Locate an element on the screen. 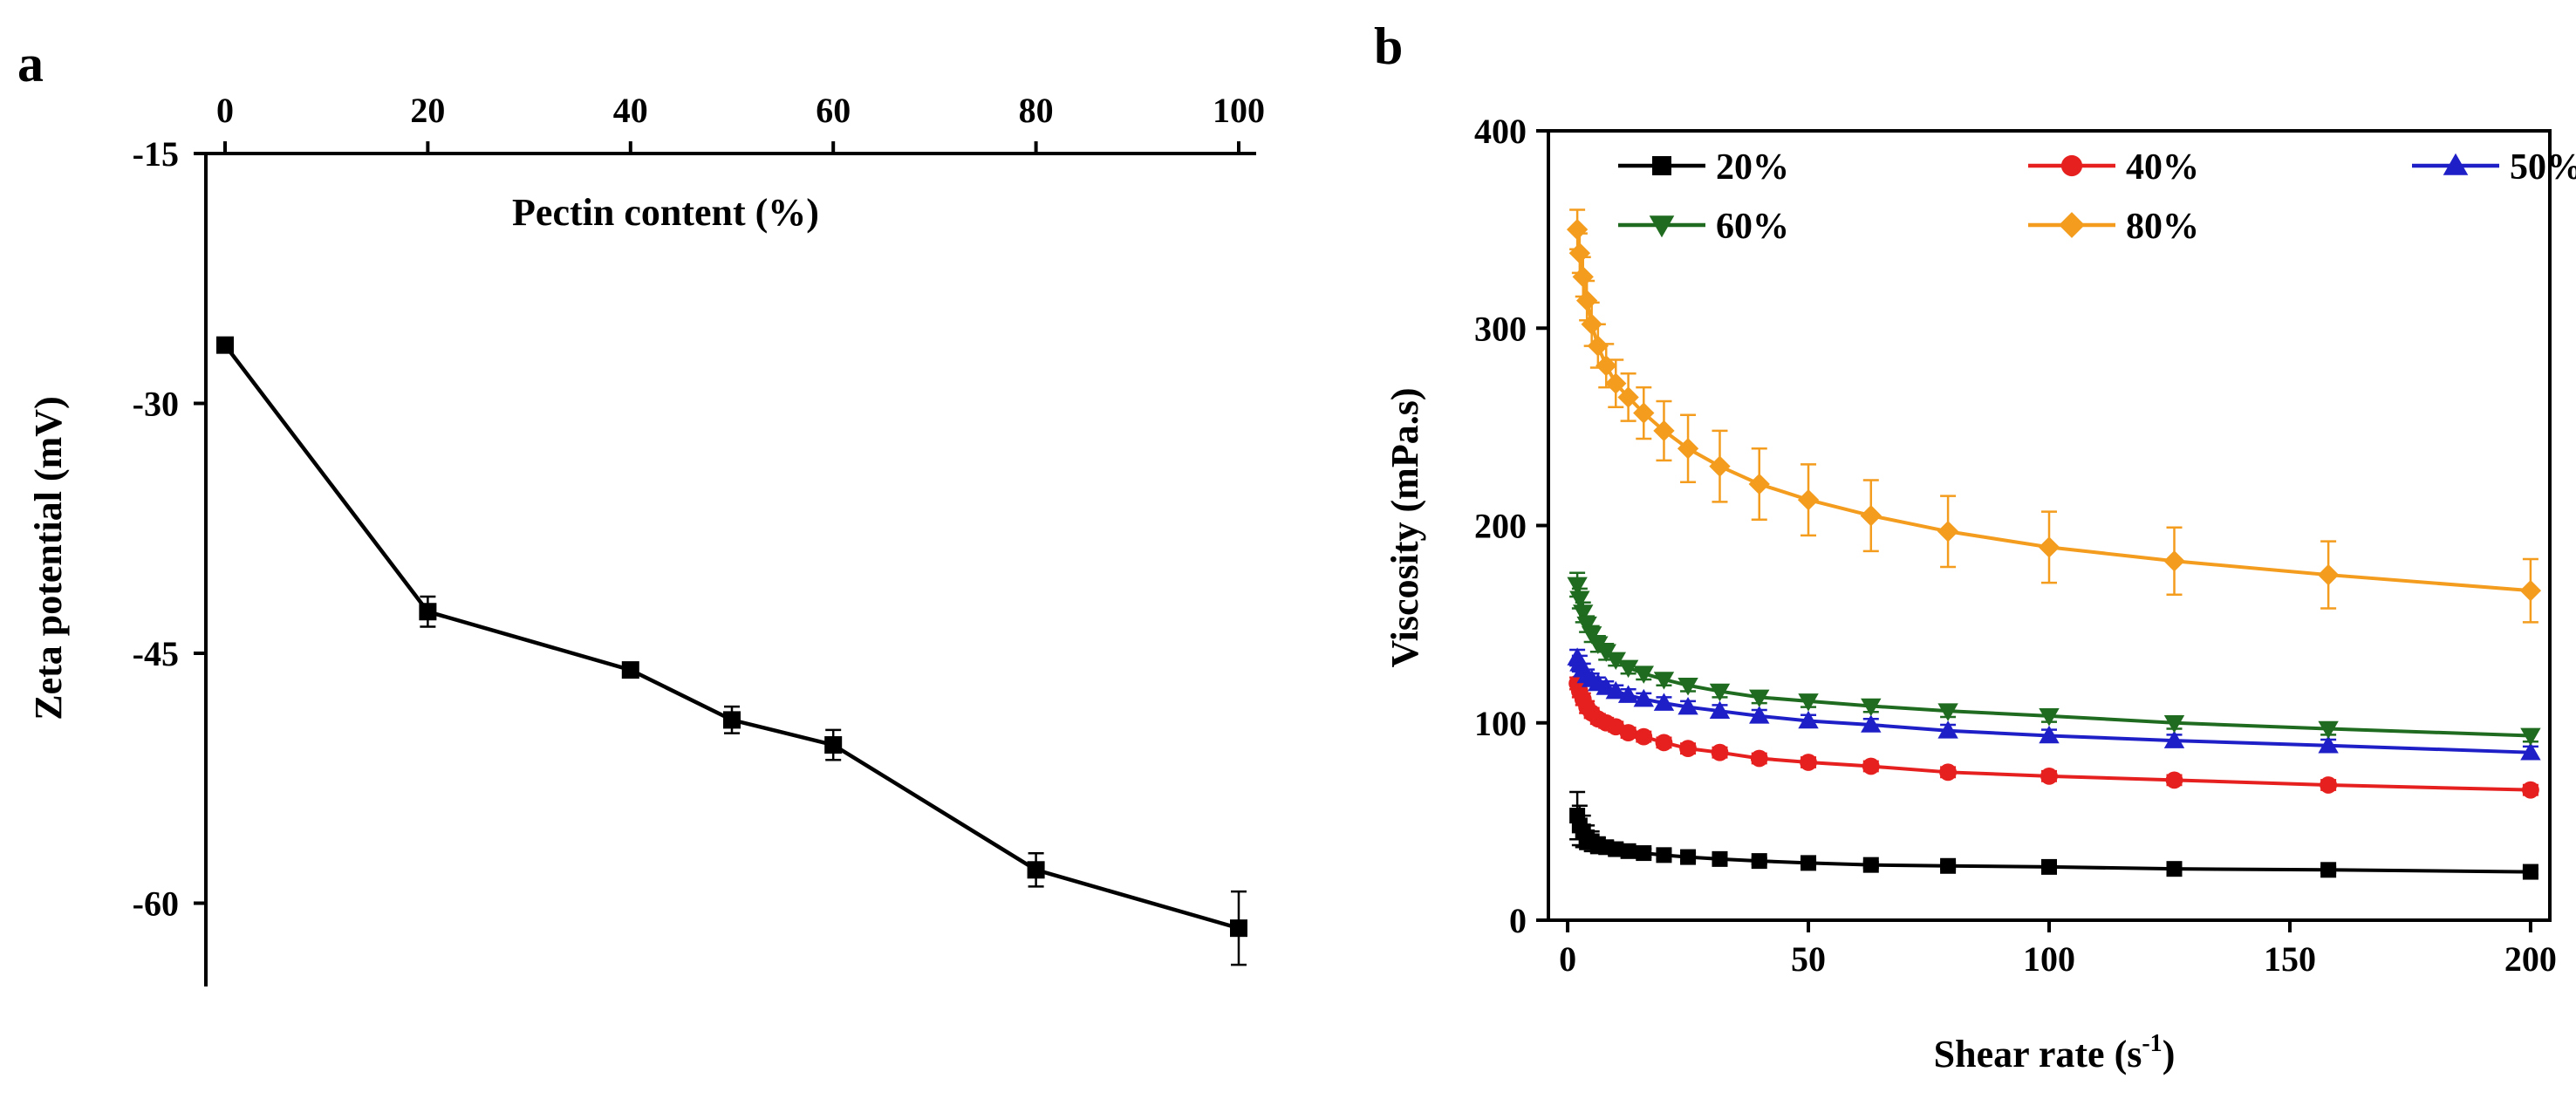  legend-label: 60% is located at coordinates (1752, 227).